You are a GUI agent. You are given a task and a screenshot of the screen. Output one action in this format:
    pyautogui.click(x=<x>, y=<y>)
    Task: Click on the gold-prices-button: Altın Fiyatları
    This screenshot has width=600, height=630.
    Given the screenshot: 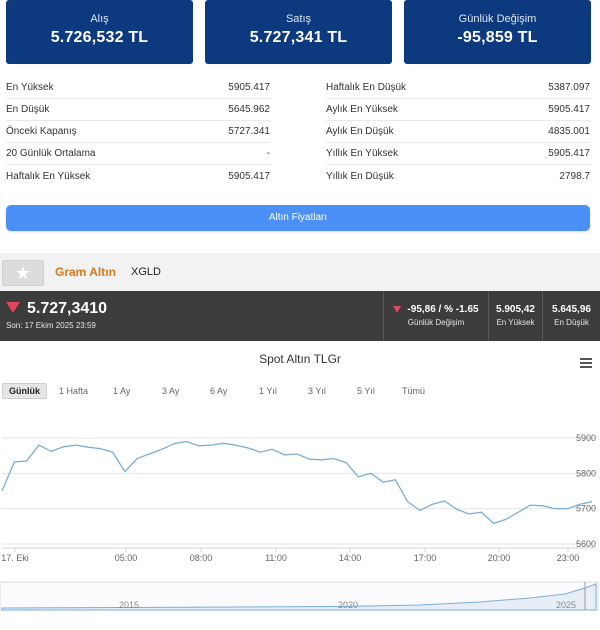 What is the action you would take?
    pyautogui.click(x=298, y=218)
    